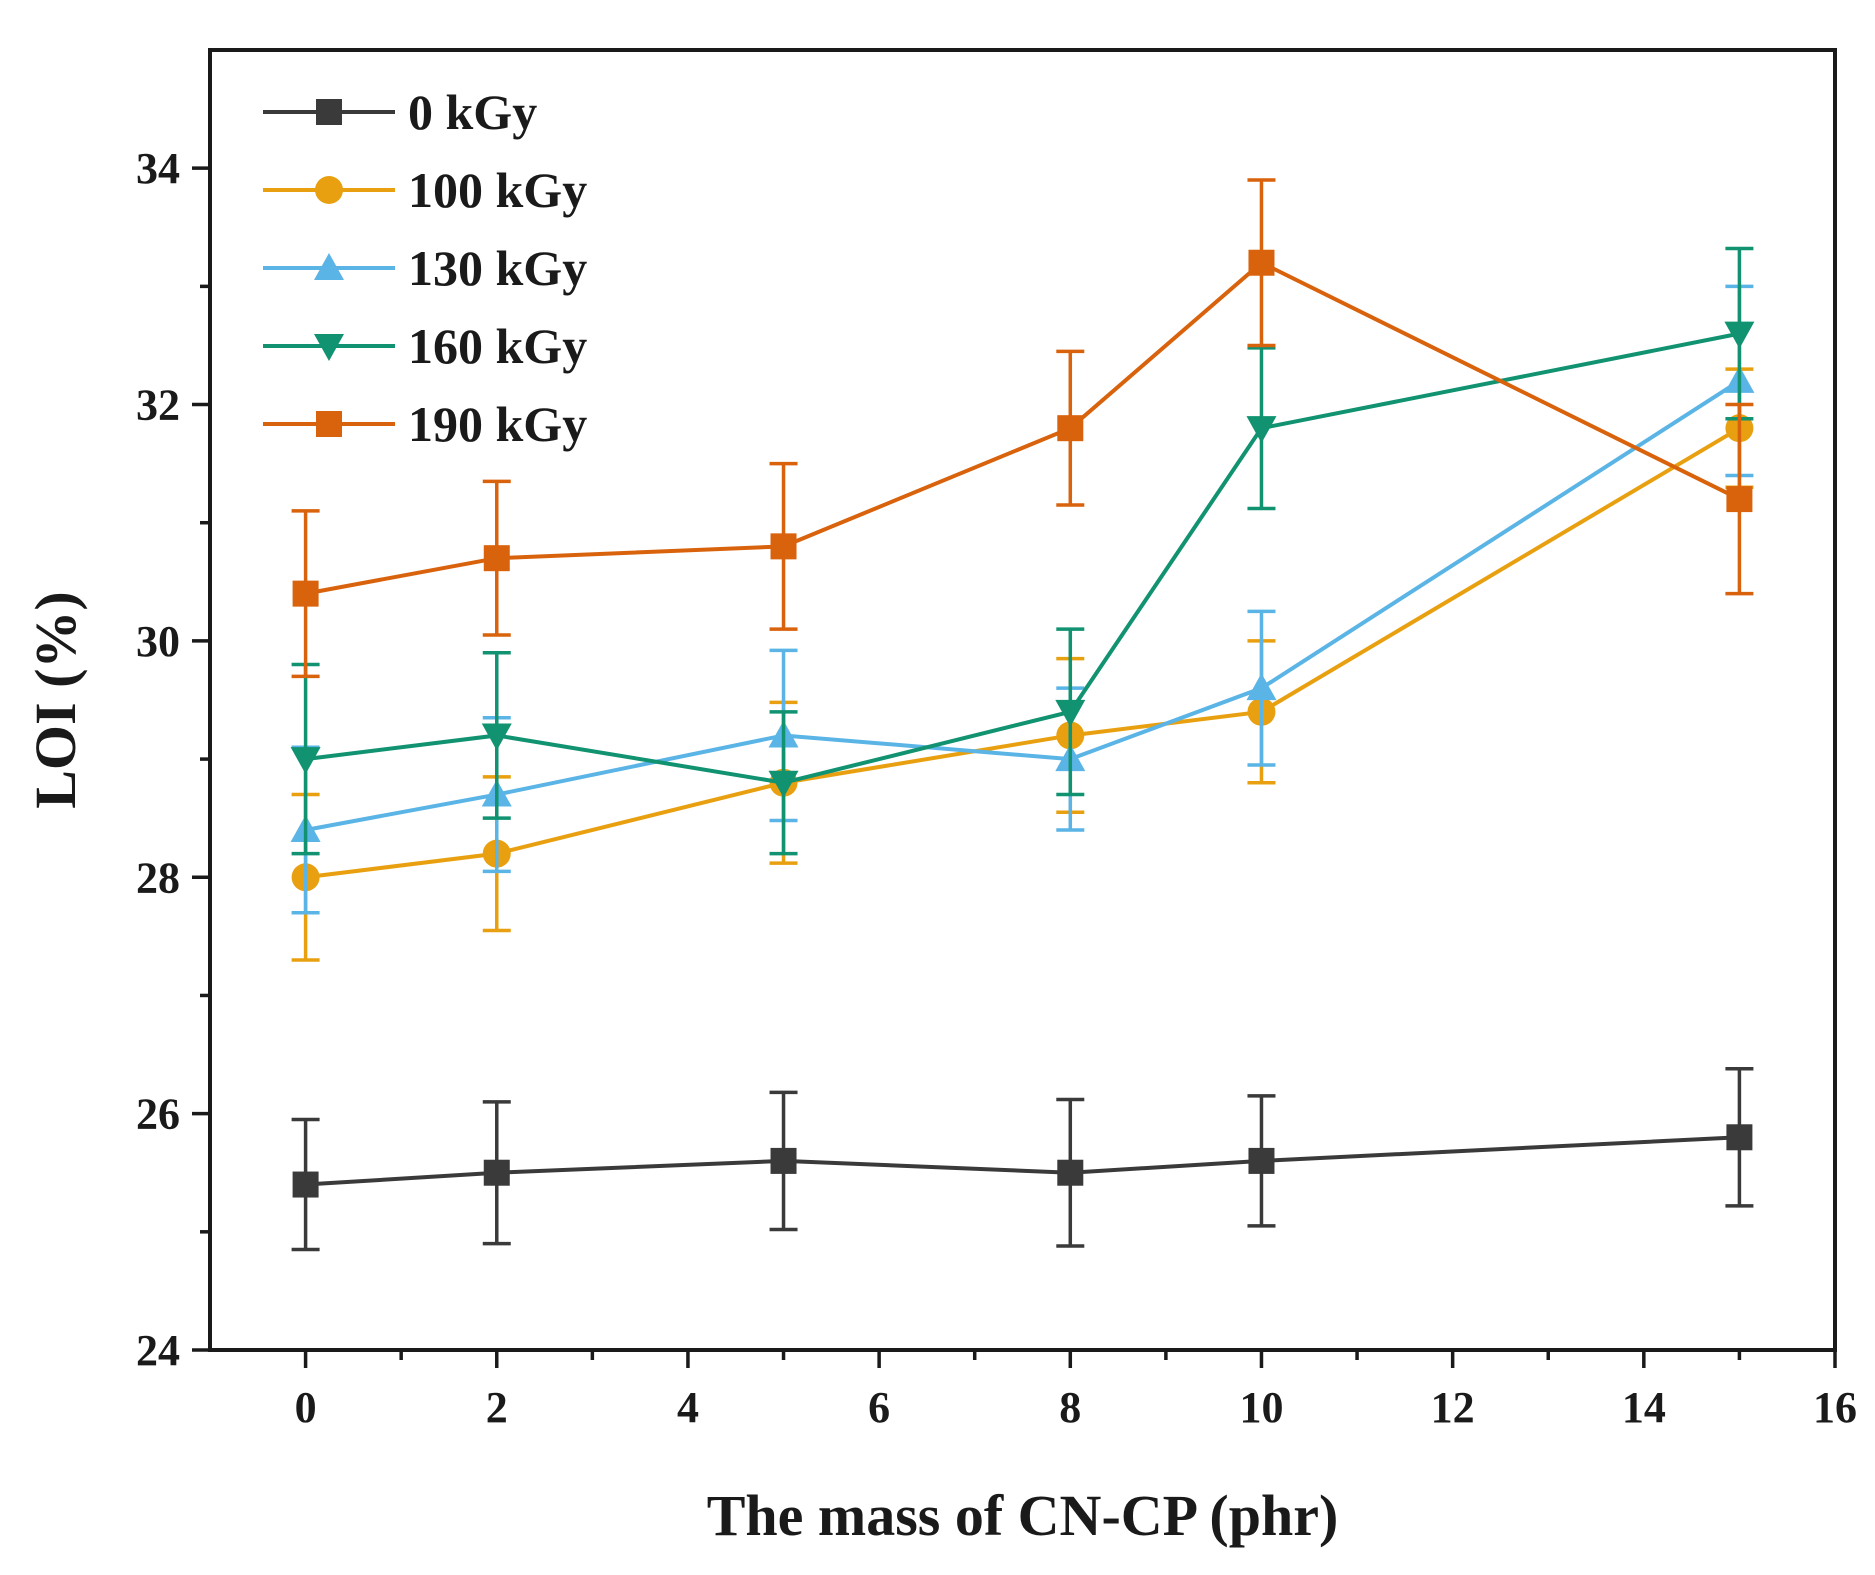 The image size is (1875, 1575). I want to click on y-tick-label: 24, so click(158, 1350).